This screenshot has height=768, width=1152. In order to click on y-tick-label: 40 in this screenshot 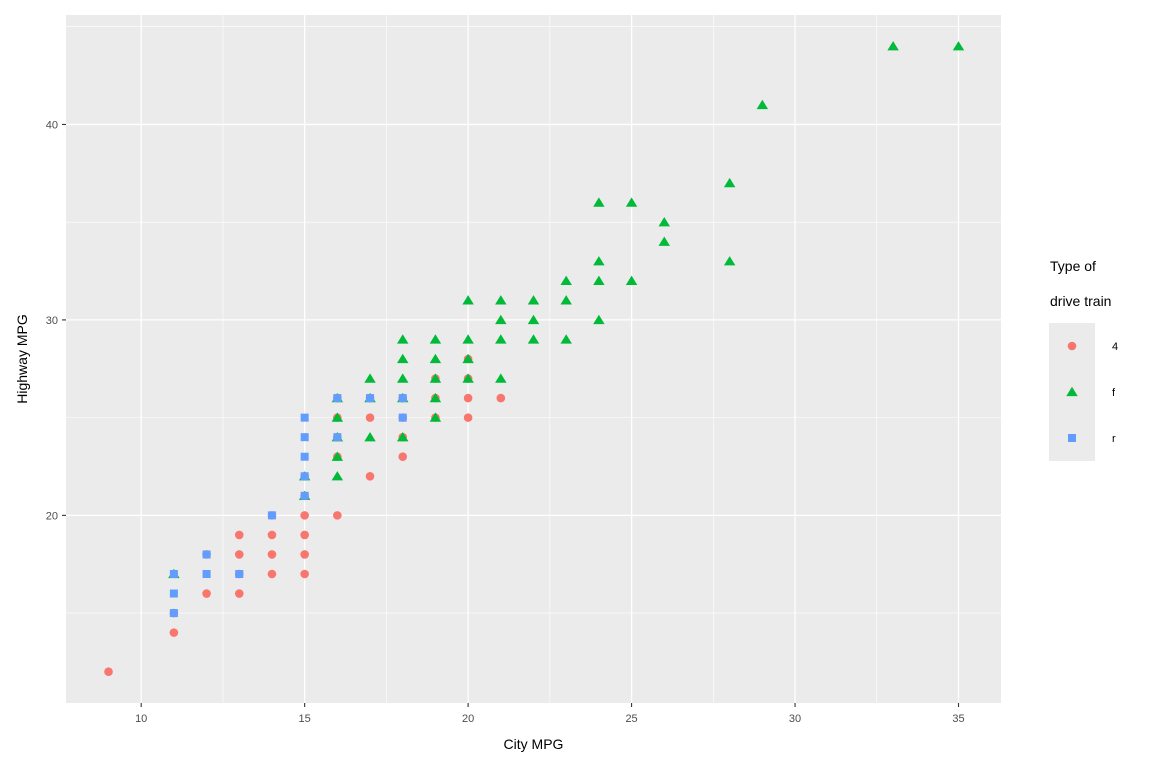, I will do `click(52, 125)`.